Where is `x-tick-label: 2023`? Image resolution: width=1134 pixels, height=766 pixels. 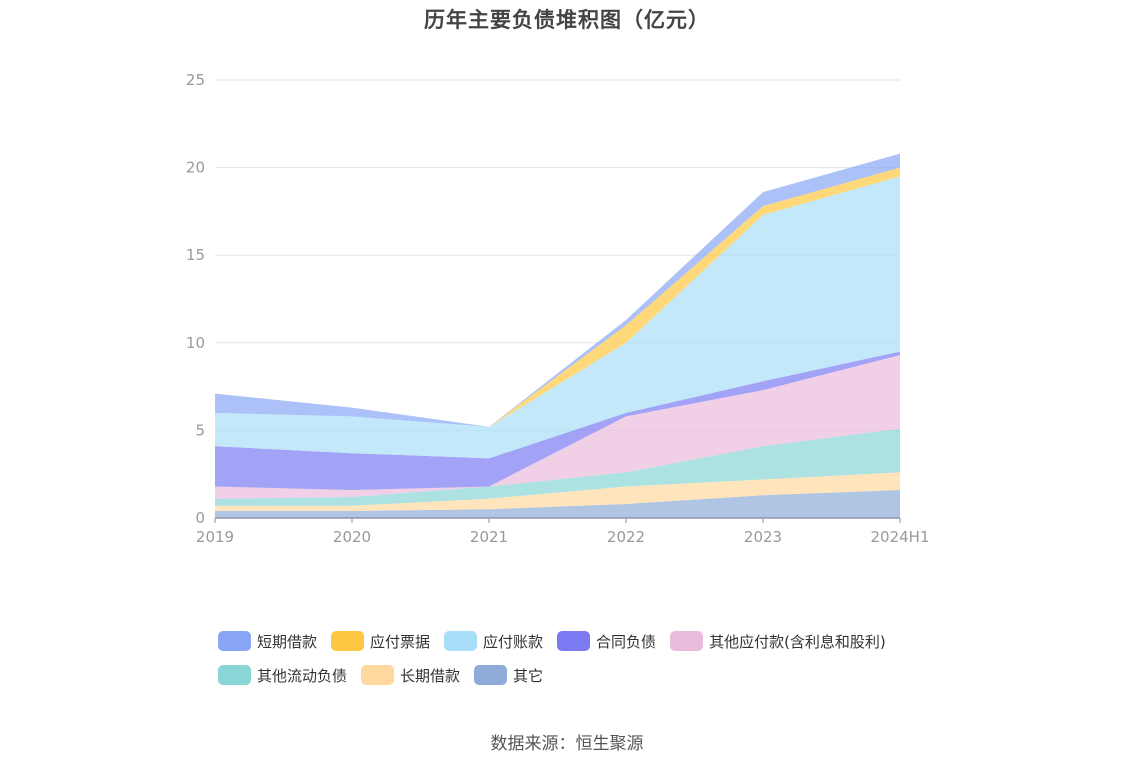 x-tick-label: 2023 is located at coordinates (763, 537).